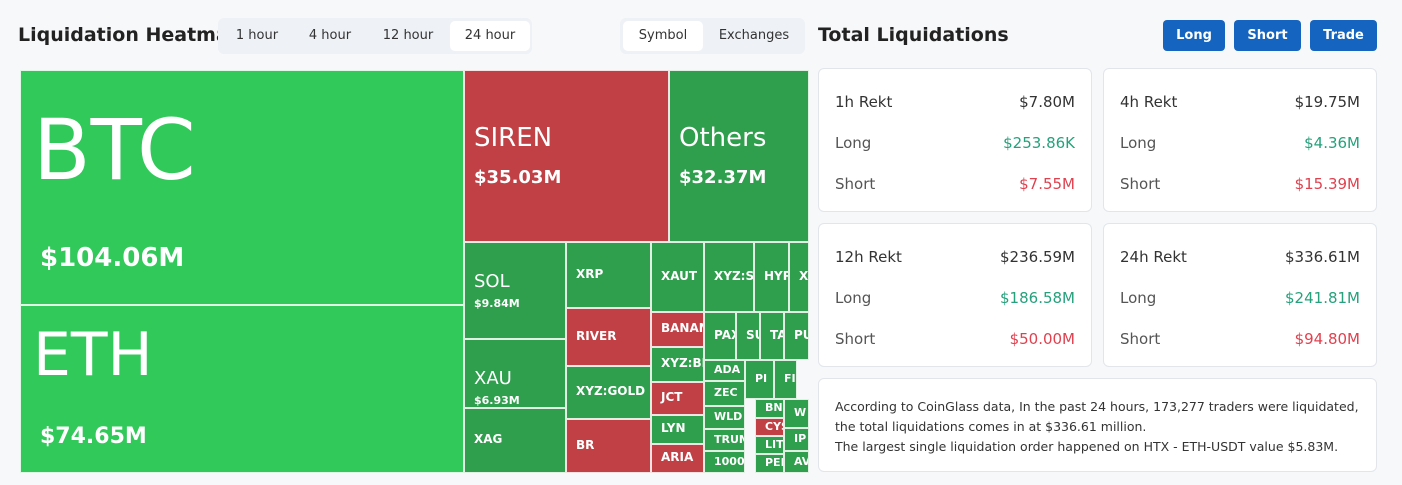 The image size is (1402, 485). What do you see at coordinates (1042, 339) in the screenshot?
I see `row-value: $50.00M` at bounding box center [1042, 339].